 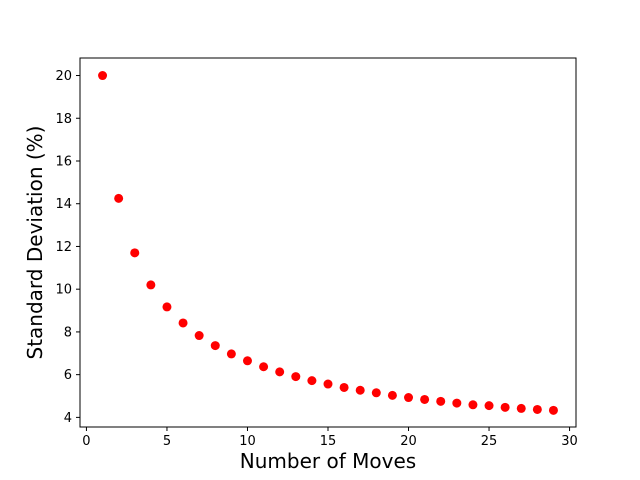 What do you see at coordinates (68, 418) in the screenshot?
I see `y-tick-label: 4` at bounding box center [68, 418].